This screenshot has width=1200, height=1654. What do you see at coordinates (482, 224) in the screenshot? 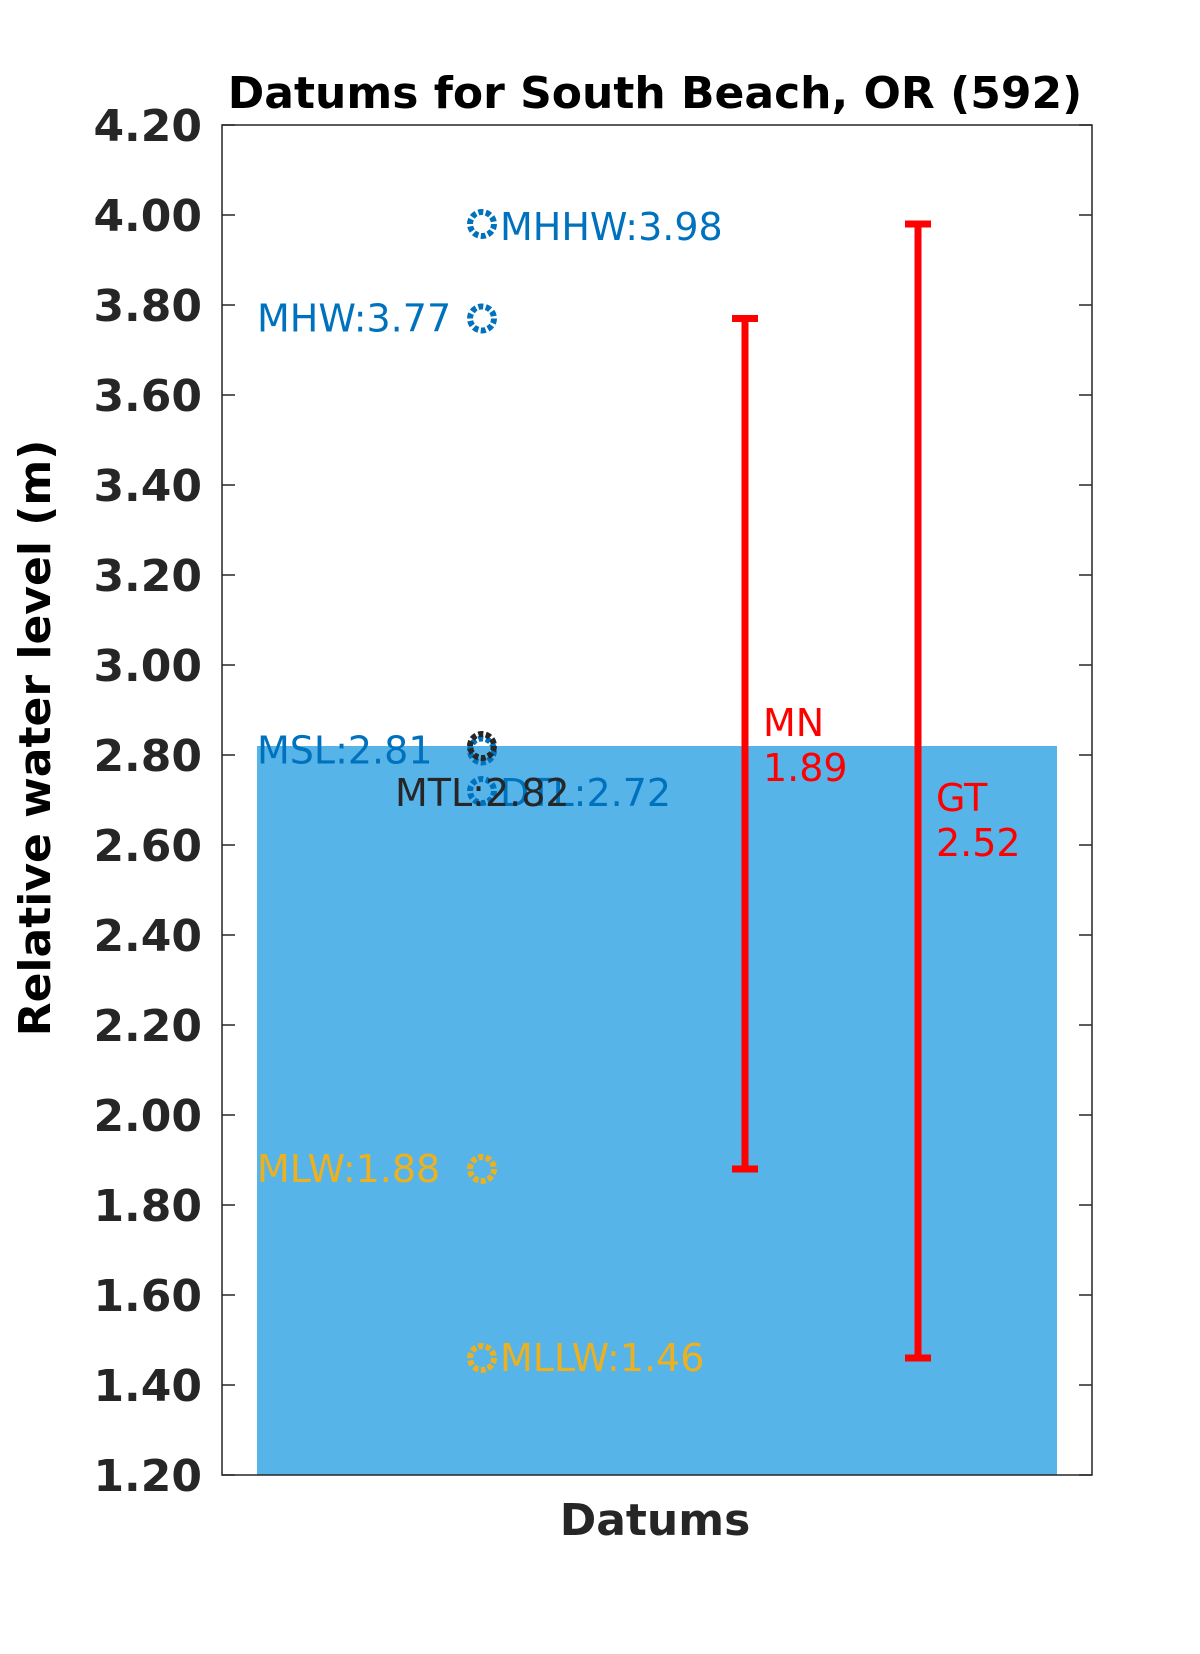
I see `datum-marker-mhhw` at bounding box center [482, 224].